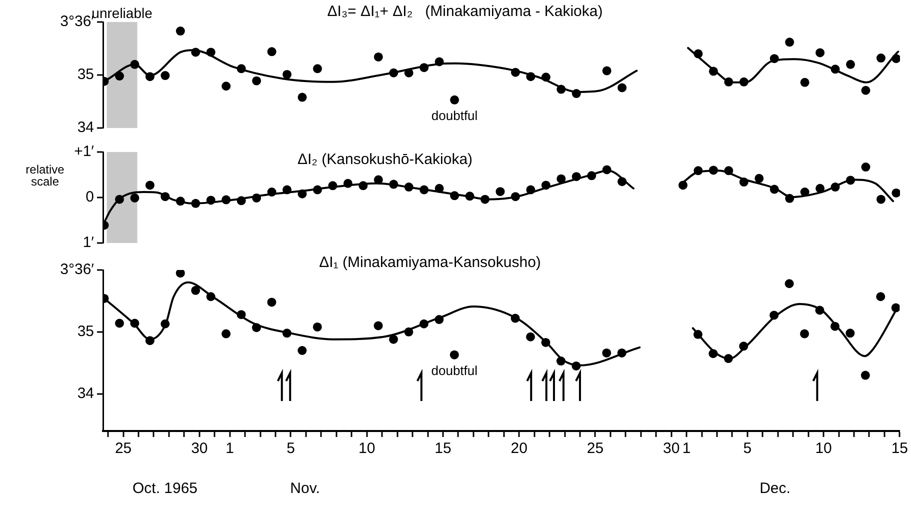 The height and width of the screenshot is (511, 911). Describe the element at coordinates (90, 197) in the screenshot. I see `y-tick-label: 0` at that location.